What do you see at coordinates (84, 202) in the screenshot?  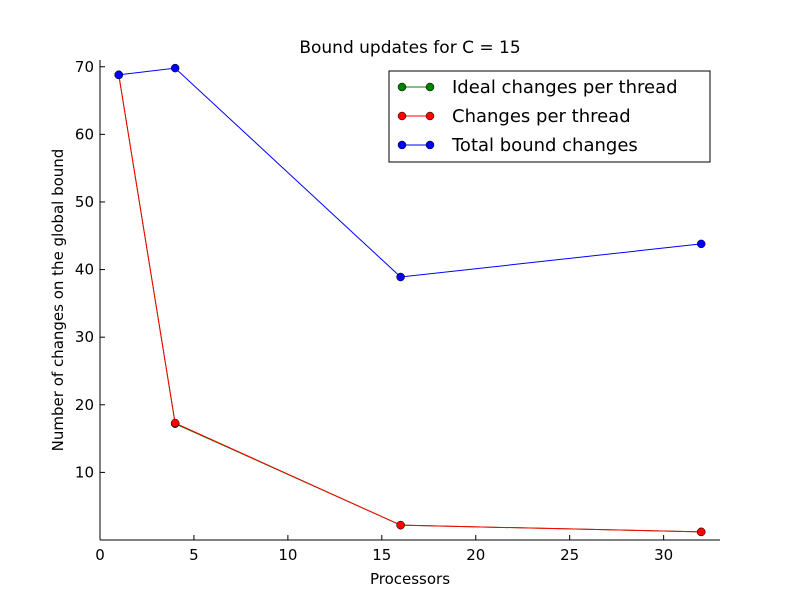 I see `y-tick-label: 50` at bounding box center [84, 202].